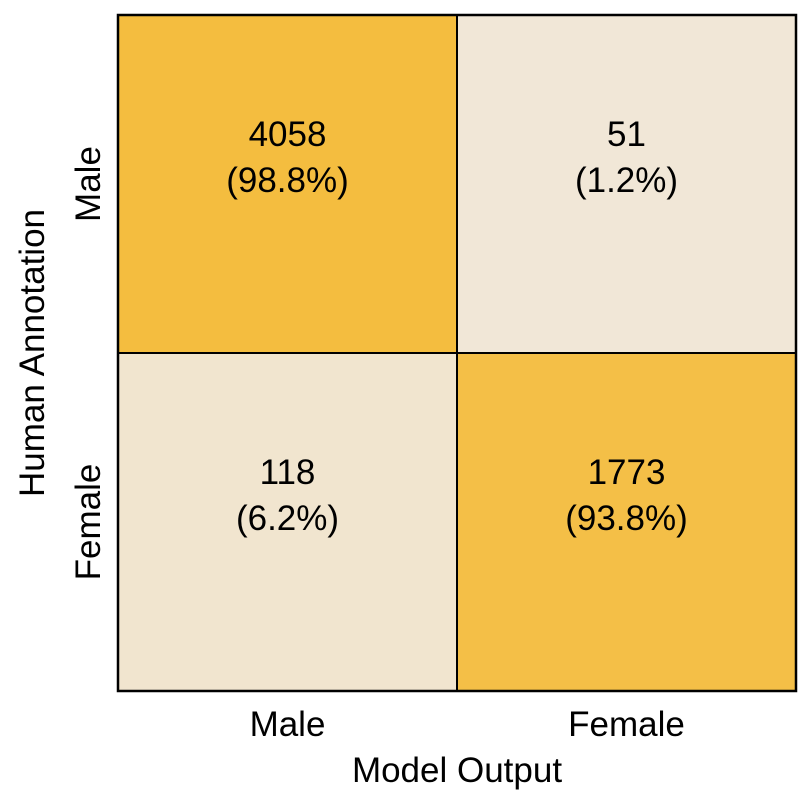 The image size is (800, 805). I want to click on y-axis-title: Human Annotation, so click(32, 353).